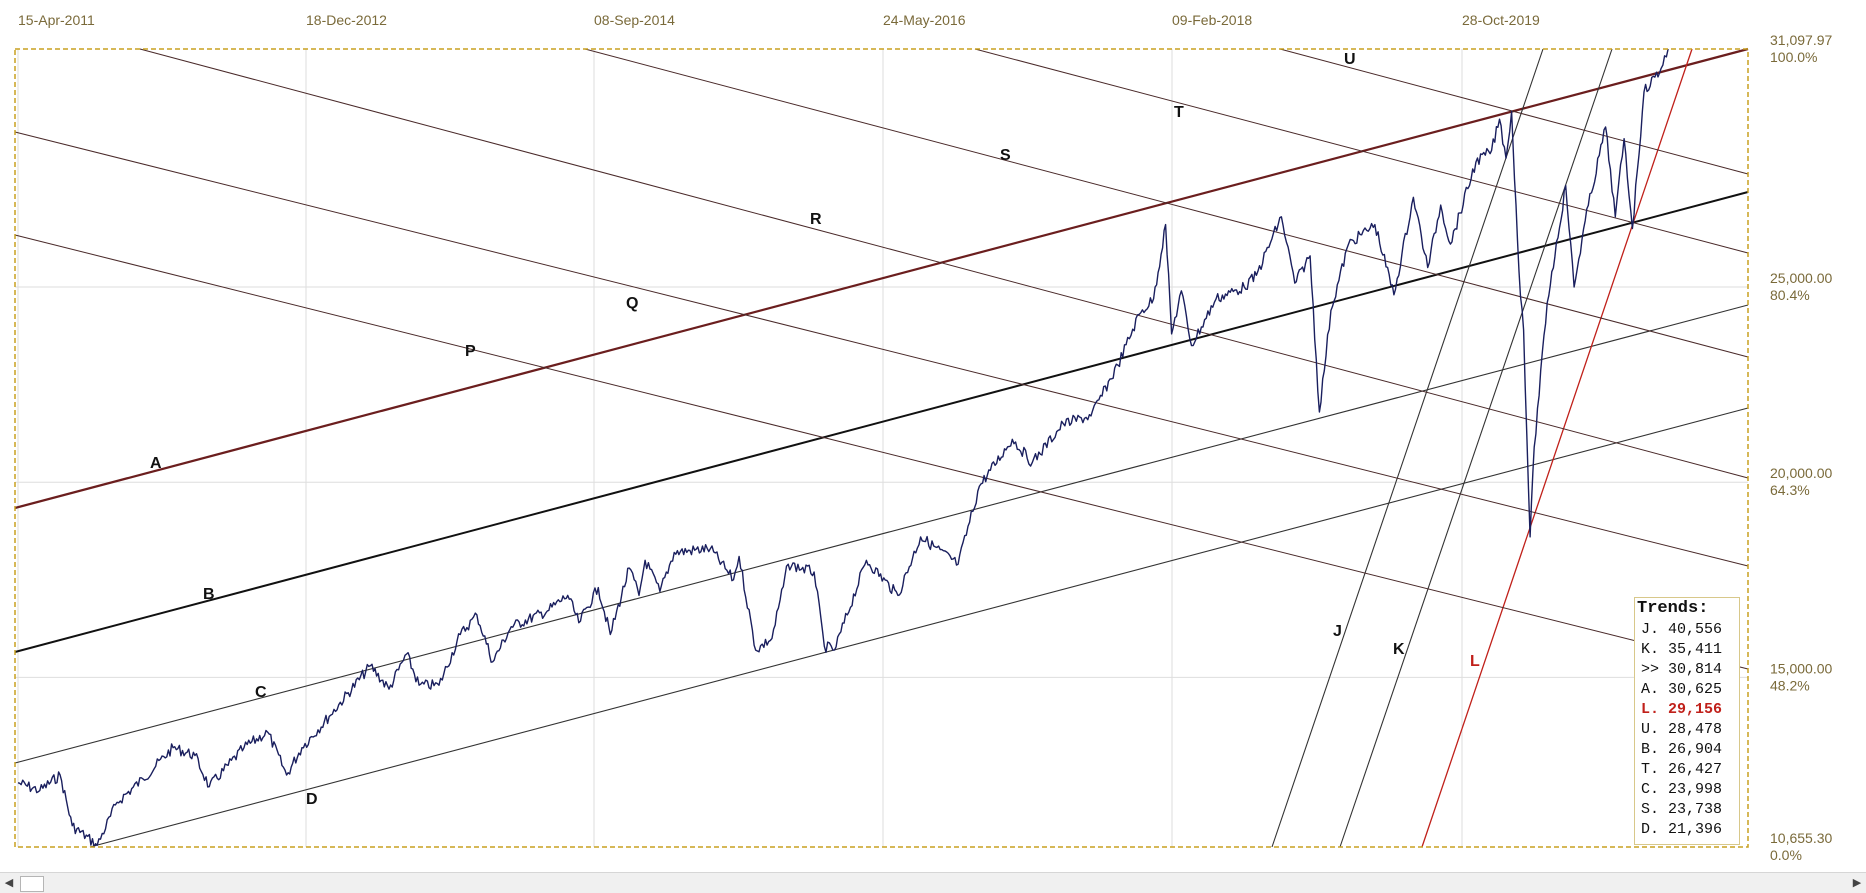 The image size is (1866, 893). What do you see at coordinates (924, 20) in the screenshot?
I see `x-tick-label: 24-May-2016` at bounding box center [924, 20].